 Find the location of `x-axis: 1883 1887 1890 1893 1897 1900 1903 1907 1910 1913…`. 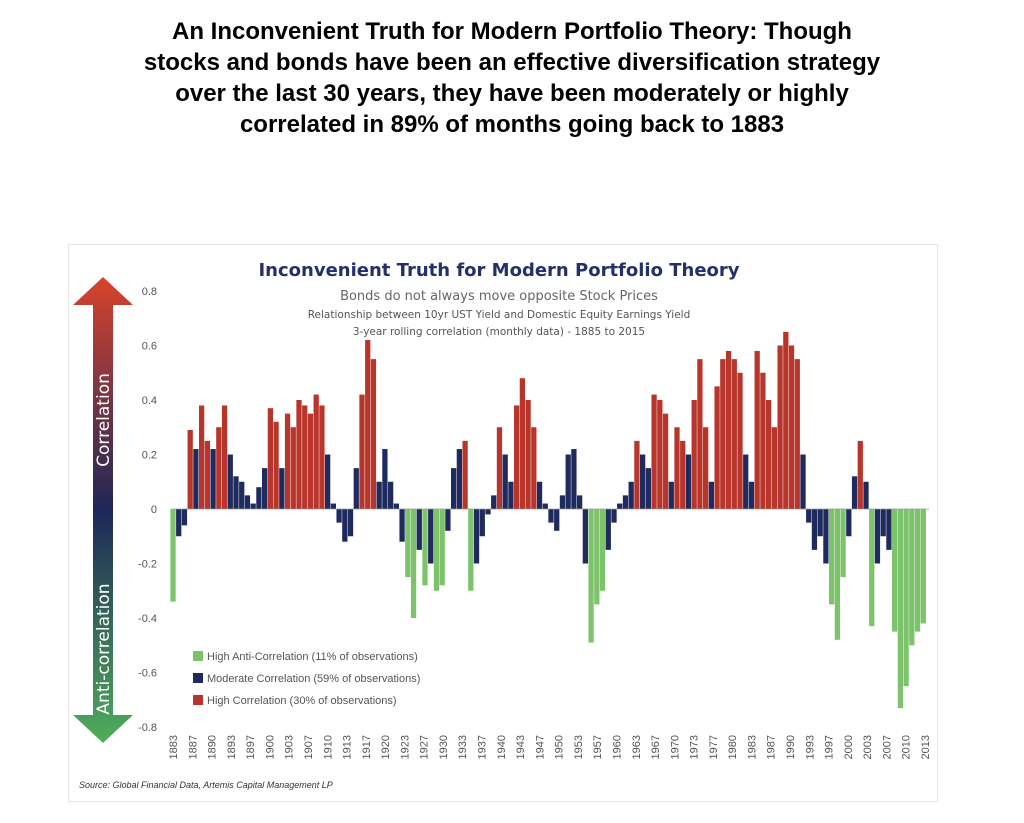

x-axis: 1883 1887 1890 1893 1897 1900 1903 1907 1910 1913… is located at coordinates (550, 747).